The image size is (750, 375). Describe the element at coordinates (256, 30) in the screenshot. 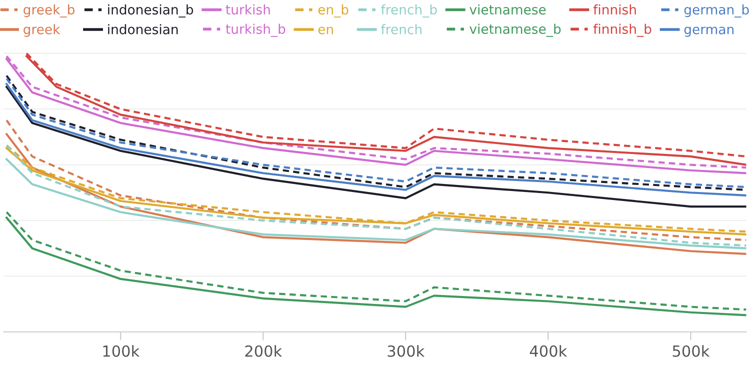

I see `legend-label: turkish_b` at that location.